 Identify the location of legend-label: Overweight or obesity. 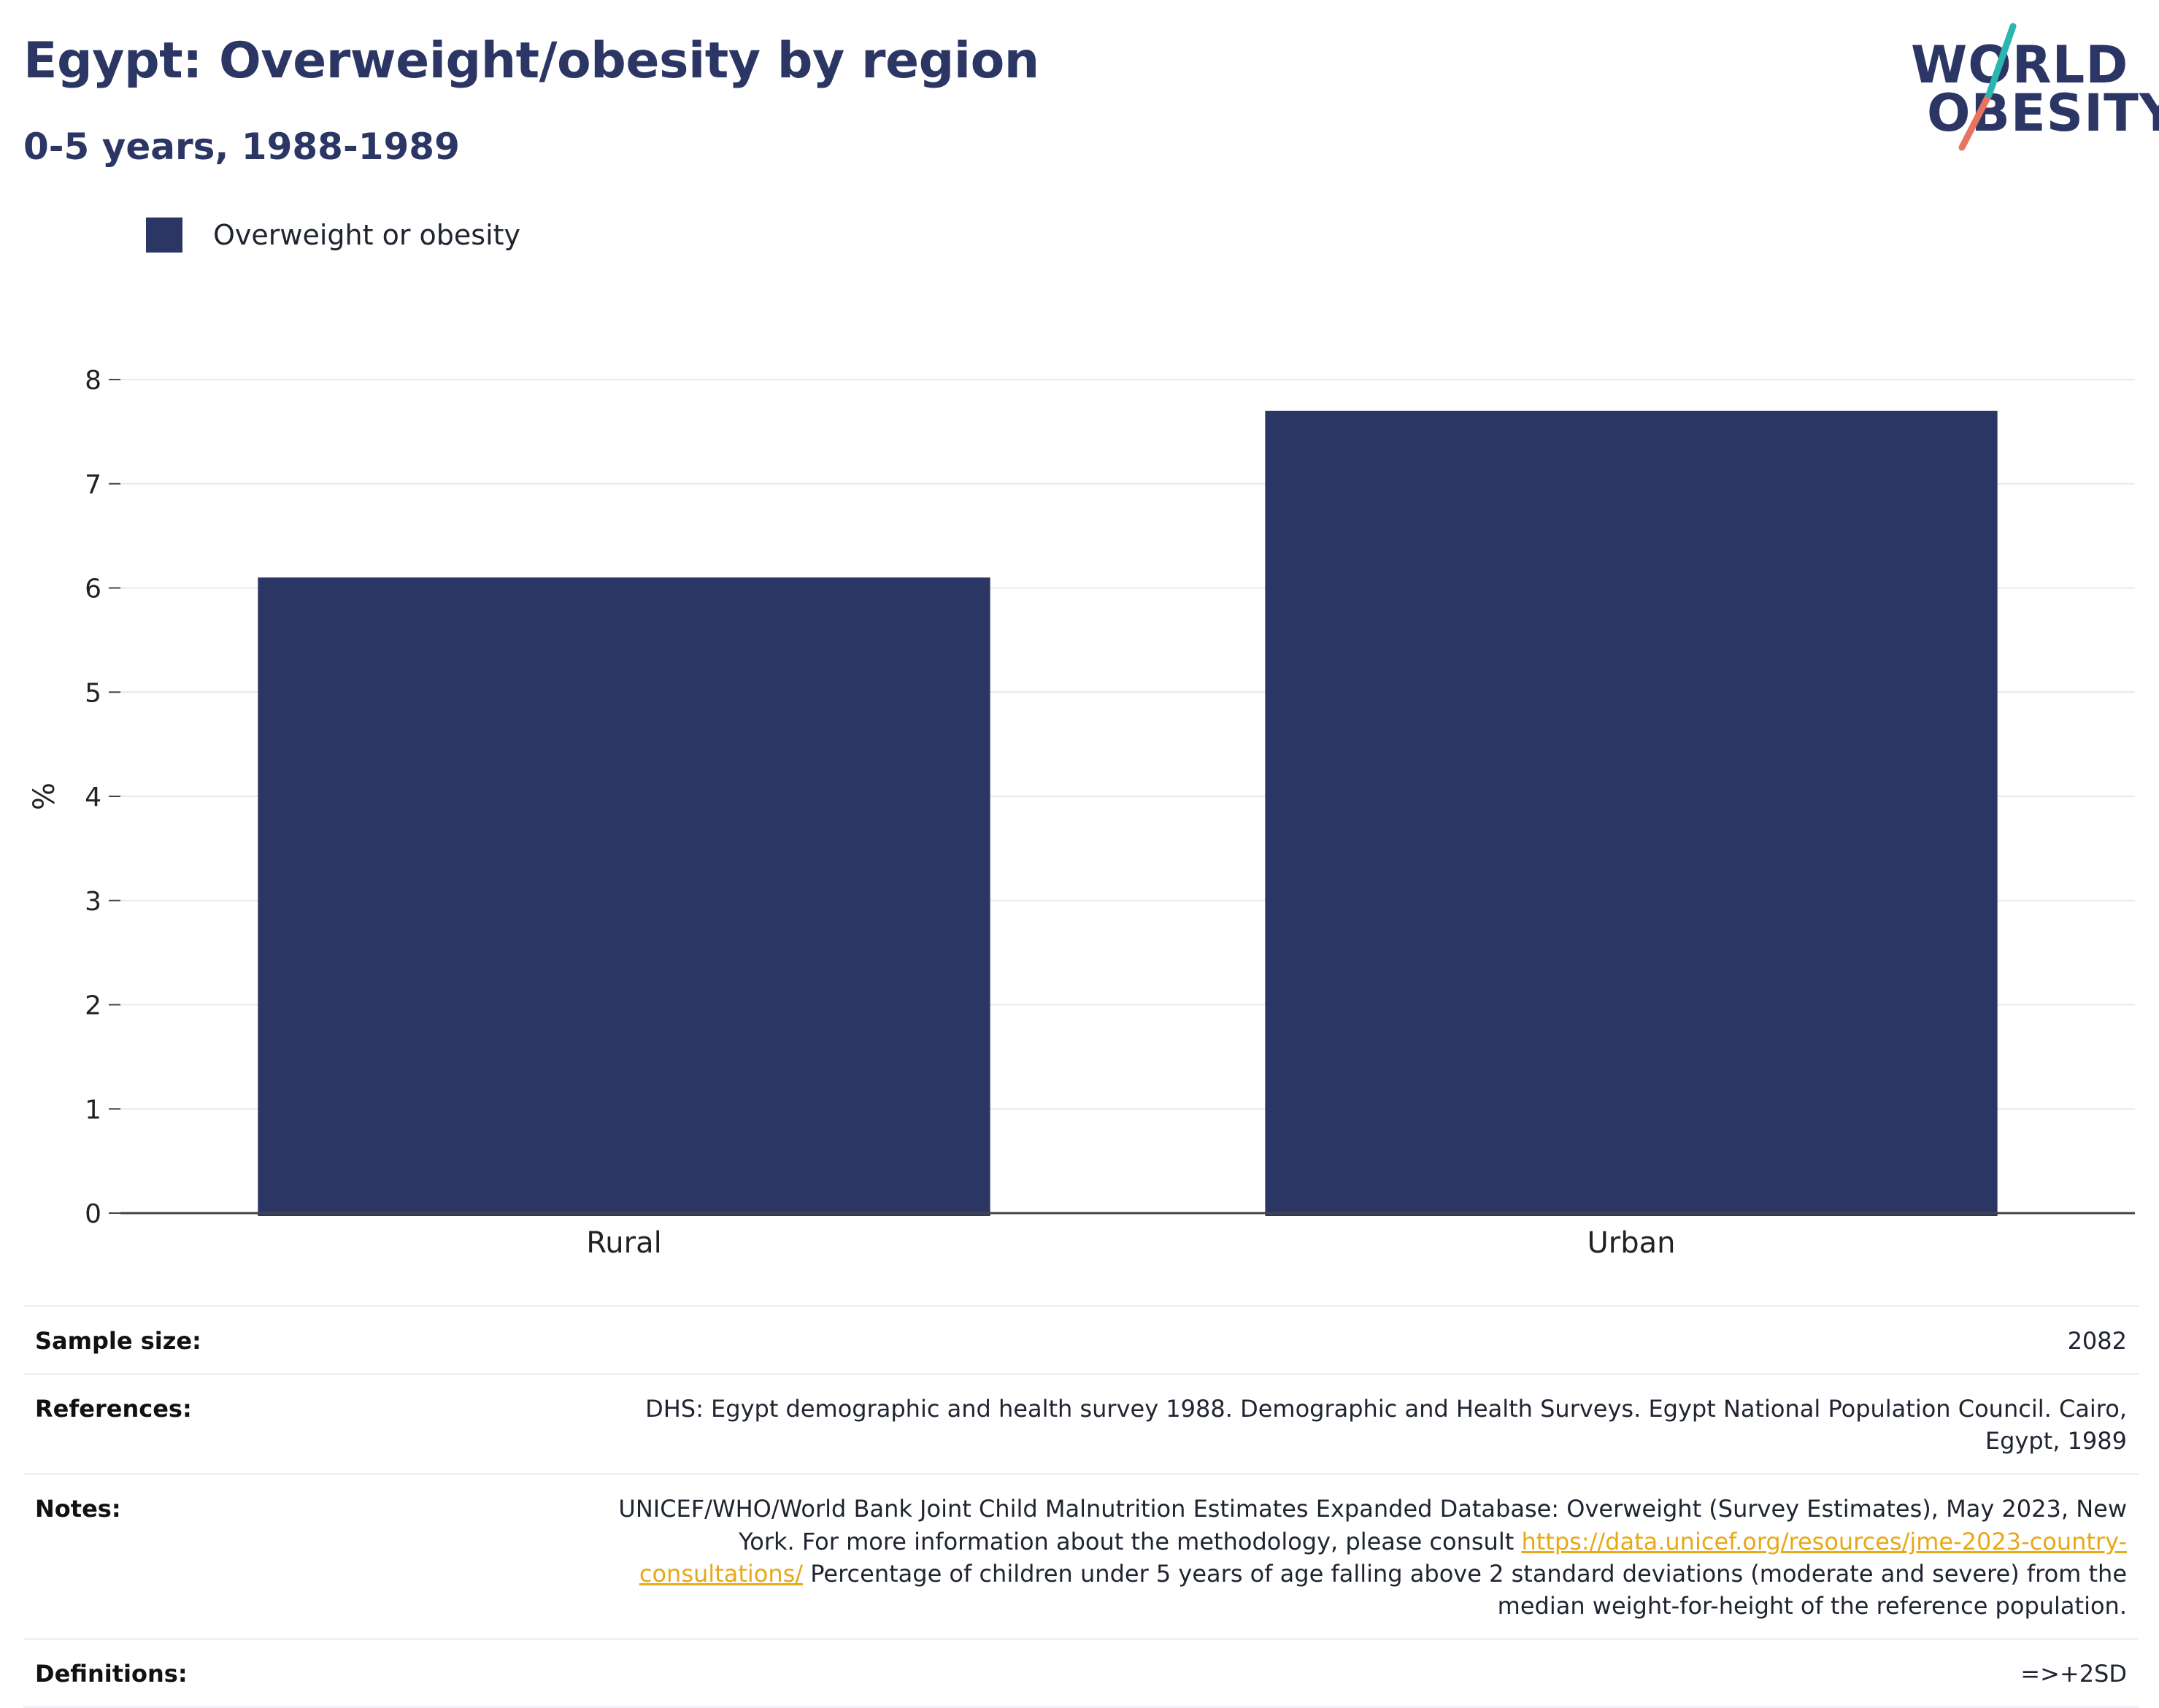
(367, 235).